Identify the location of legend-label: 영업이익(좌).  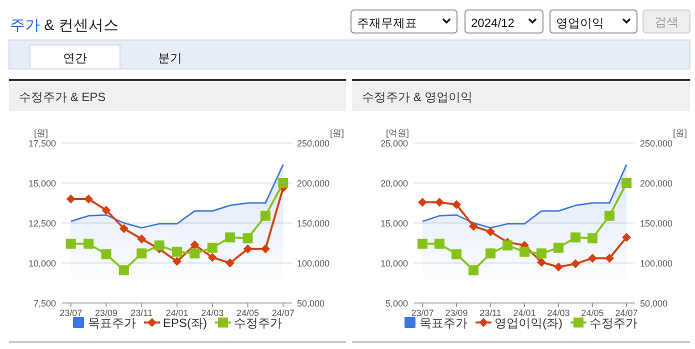
(528, 323).